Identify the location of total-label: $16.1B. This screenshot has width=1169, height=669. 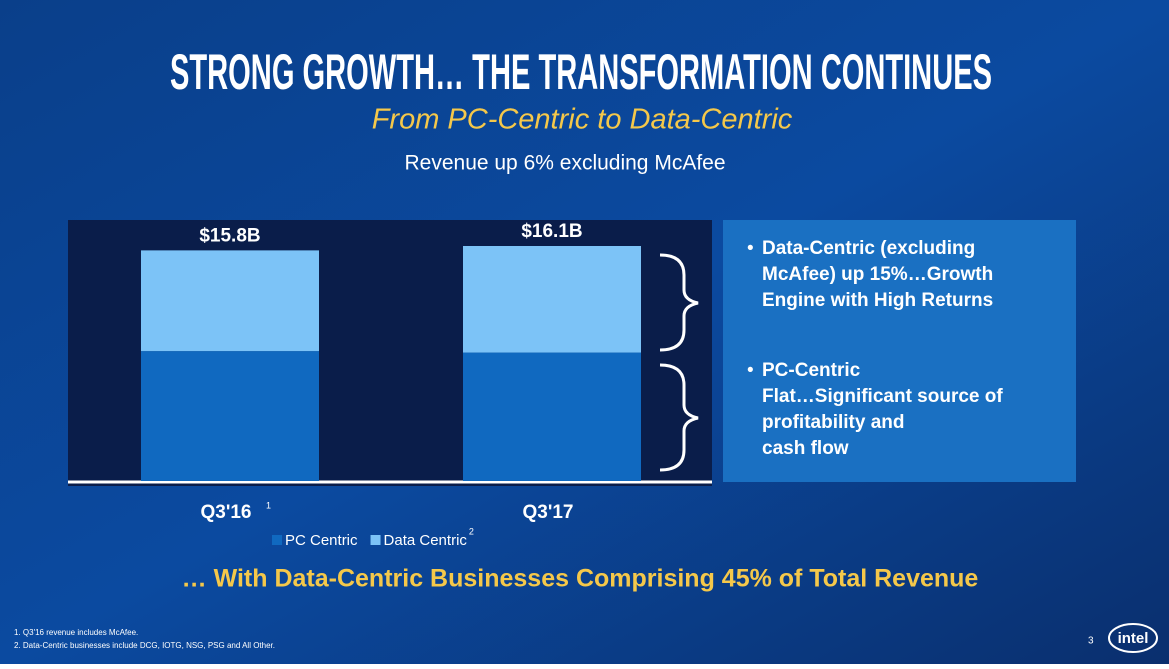
(551, 231).